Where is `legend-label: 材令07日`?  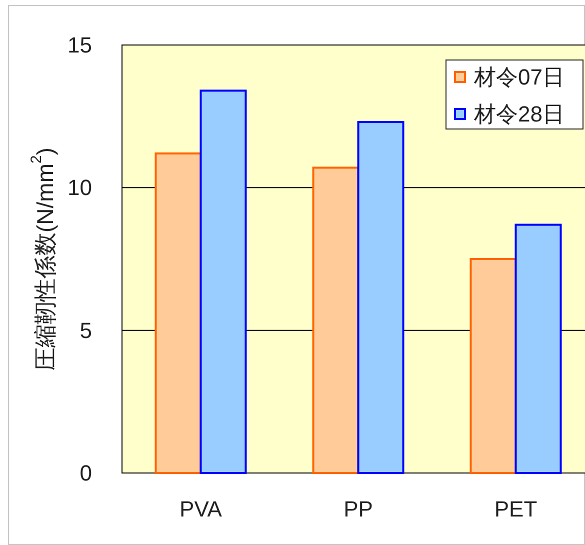
legend-label: 材令07日 is located at coordinates (518, 77).